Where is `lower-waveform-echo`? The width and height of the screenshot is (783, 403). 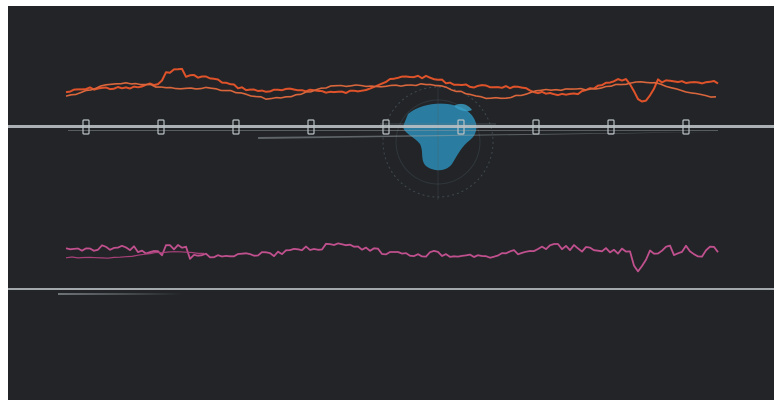
lower-waveform-echo is located at coordinates (134, 255).